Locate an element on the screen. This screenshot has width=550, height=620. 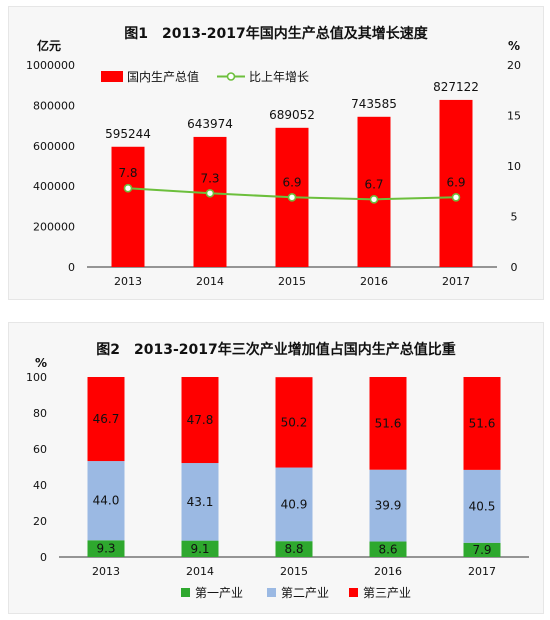
right-axis-tick-label: 0 is located at coordinates (514, 267).